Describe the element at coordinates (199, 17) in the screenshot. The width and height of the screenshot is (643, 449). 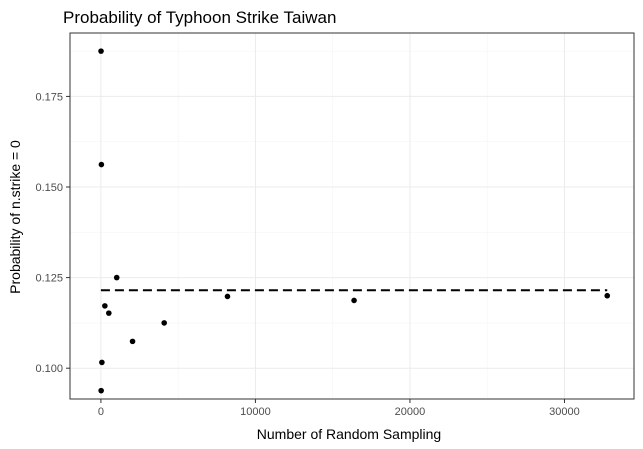
I see `chart-title: Probability of Typhoon Strike Taiwan` at that location.